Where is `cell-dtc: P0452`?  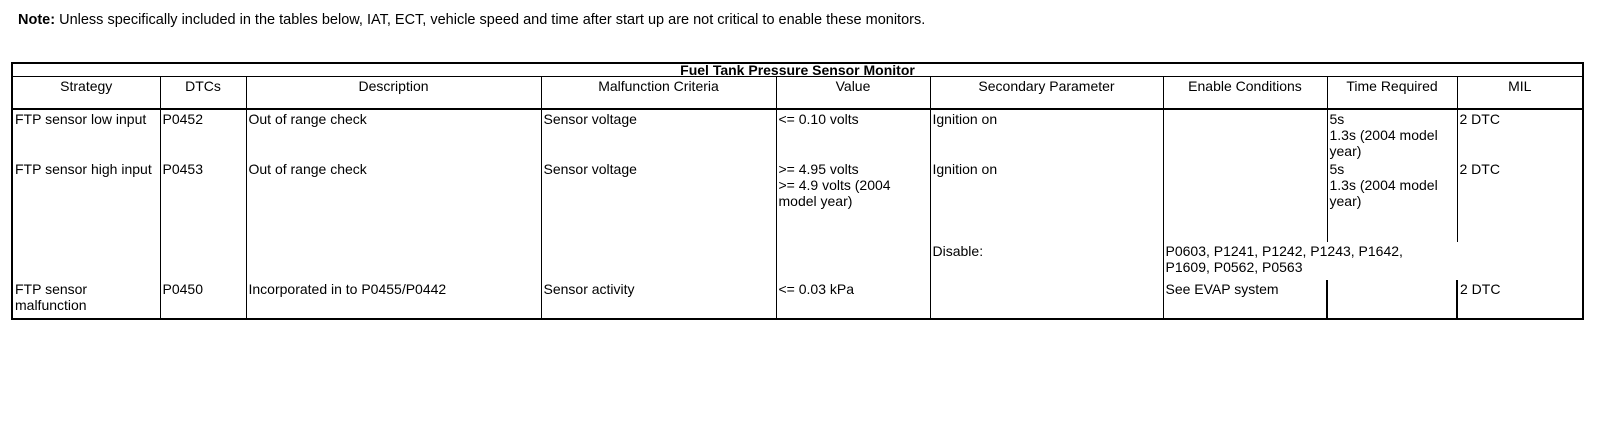
cell-dtc: P0452 is located at coordinates (203, 134).